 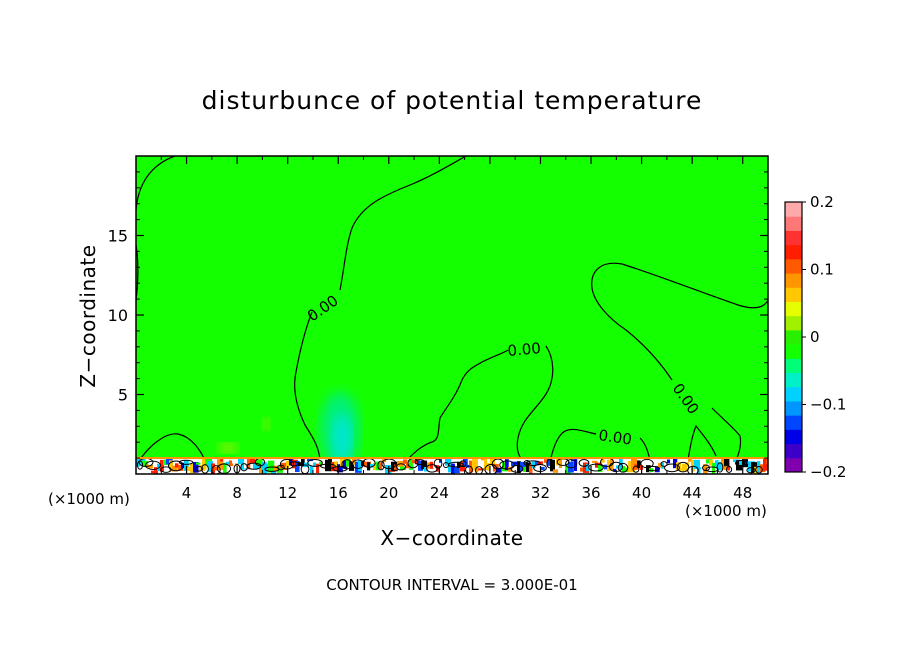 What do you see at coordinates (489, 493) in the screenshot?
I see `x-tick-label: 28` at bounding box center [489, 493].